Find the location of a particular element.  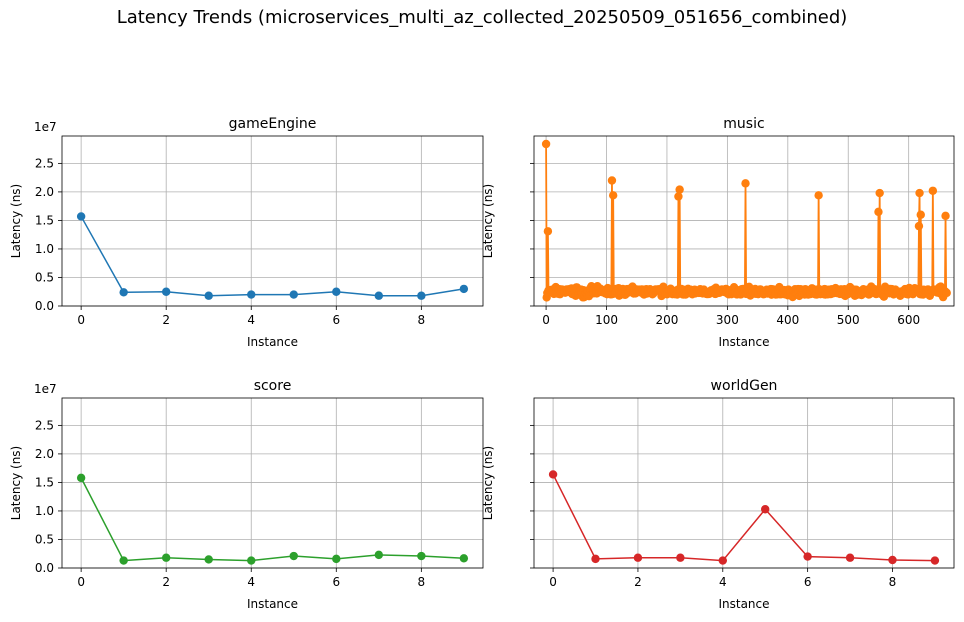

y-tick-label: 2.0 is located at coordinates (44, 454).